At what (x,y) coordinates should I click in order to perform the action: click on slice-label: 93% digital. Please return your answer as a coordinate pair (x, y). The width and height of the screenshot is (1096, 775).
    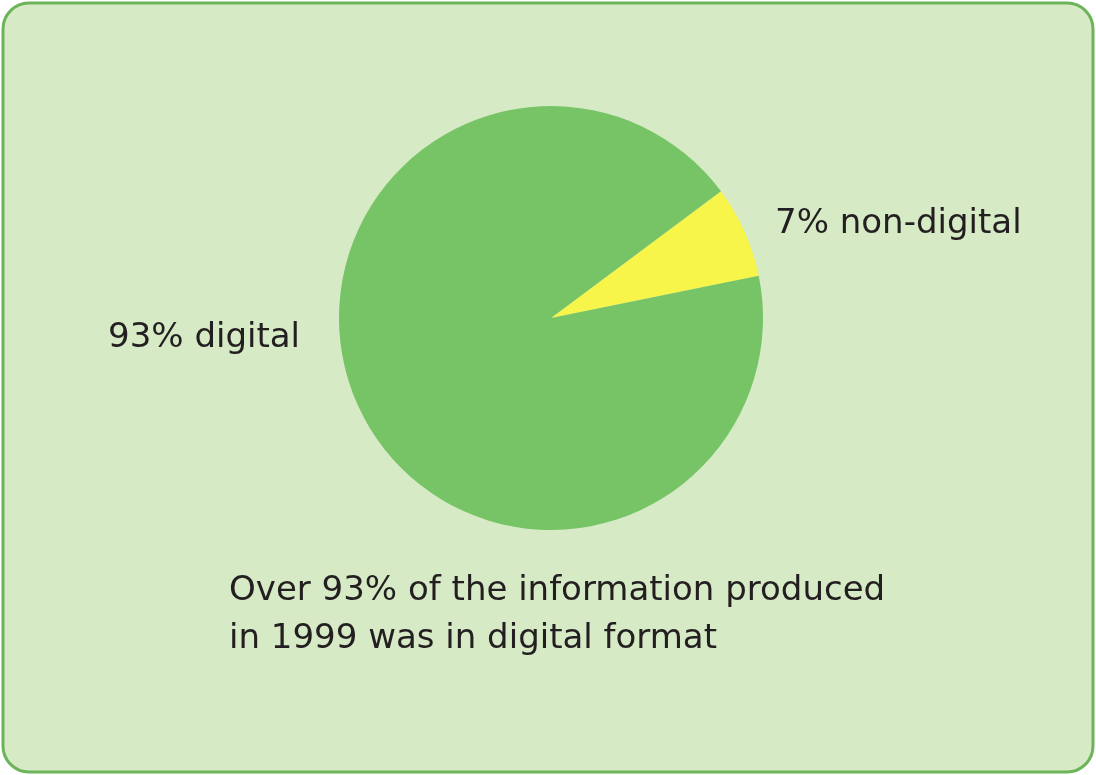
    Looking at the image, I should click on (204, 335).